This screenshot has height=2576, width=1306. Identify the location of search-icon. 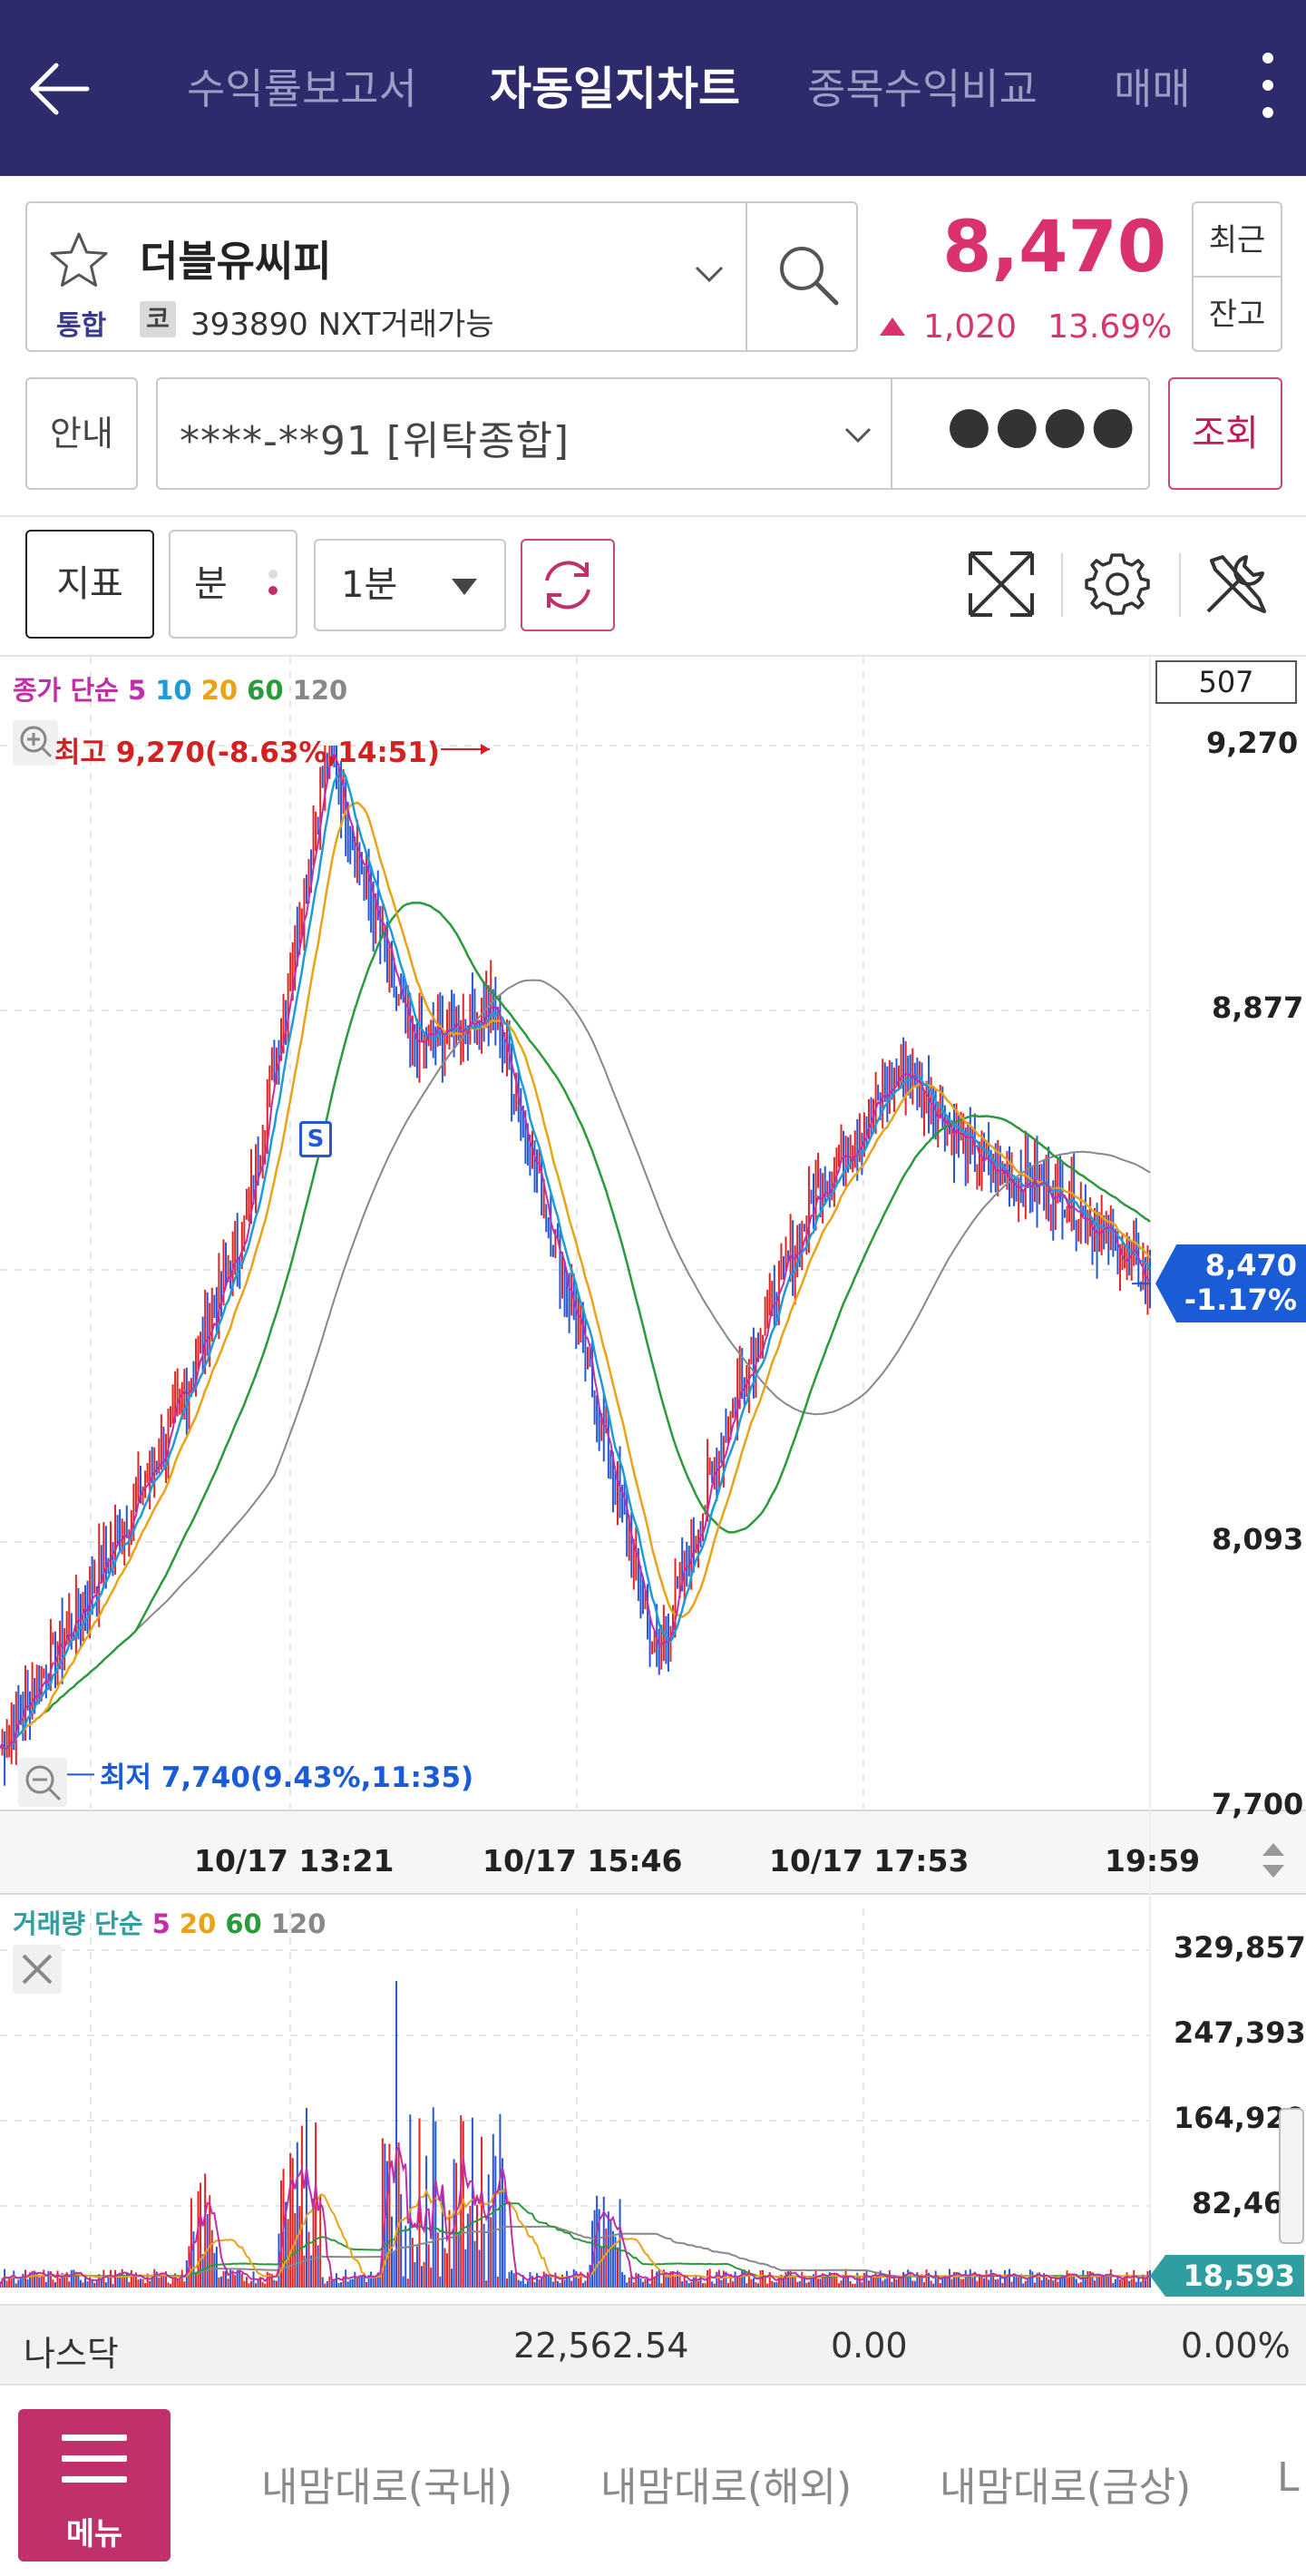
(809, 275).